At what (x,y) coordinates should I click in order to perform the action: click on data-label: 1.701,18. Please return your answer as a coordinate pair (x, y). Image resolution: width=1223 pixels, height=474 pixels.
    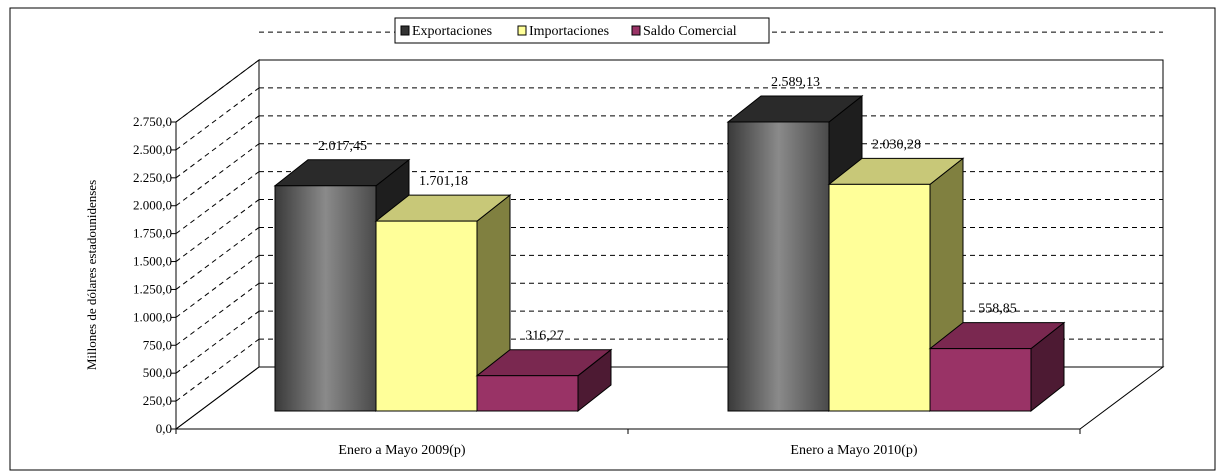
    Looking at the image, I should click on (443, 181).